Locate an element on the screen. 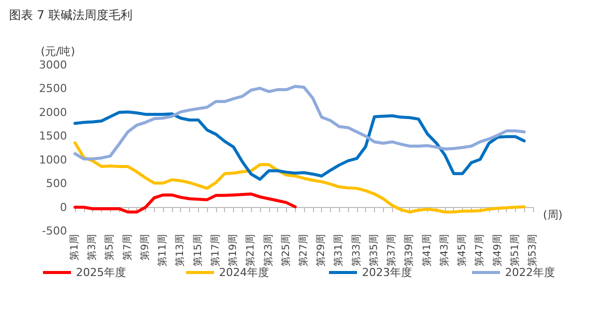 Image resolution: width=598 pixels, height=321 pixels. legend-label: 2023年度 is located at coordinates (387, 272).